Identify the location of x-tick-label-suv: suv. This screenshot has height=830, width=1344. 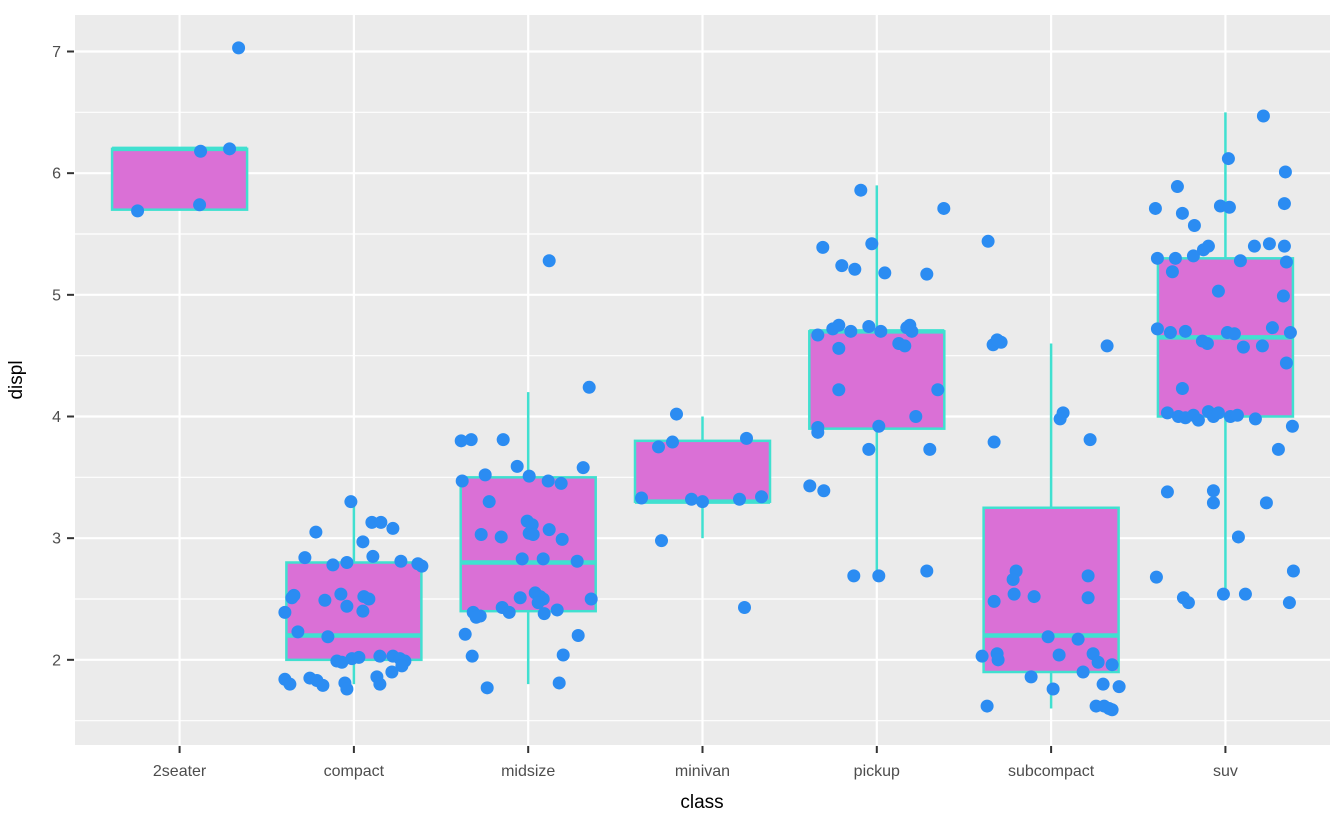
(1225, 771).